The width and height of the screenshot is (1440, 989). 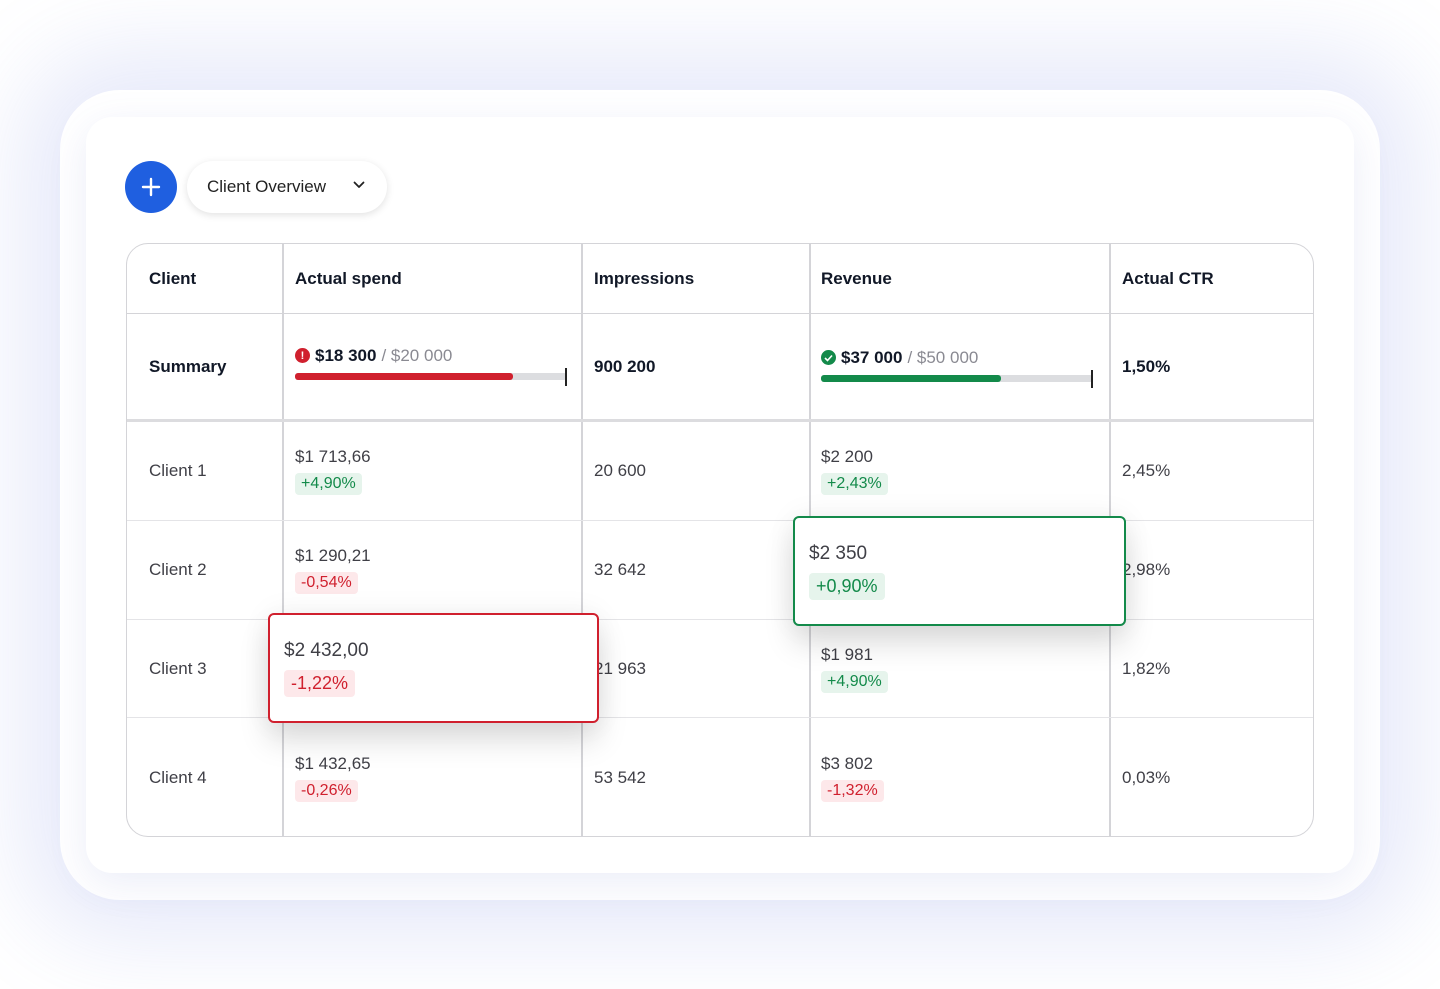 What do you see at coordinates (1146, 777) in the screenshot?
I see `ctr-value: 0,03%` at bounding box center [1146, 777].